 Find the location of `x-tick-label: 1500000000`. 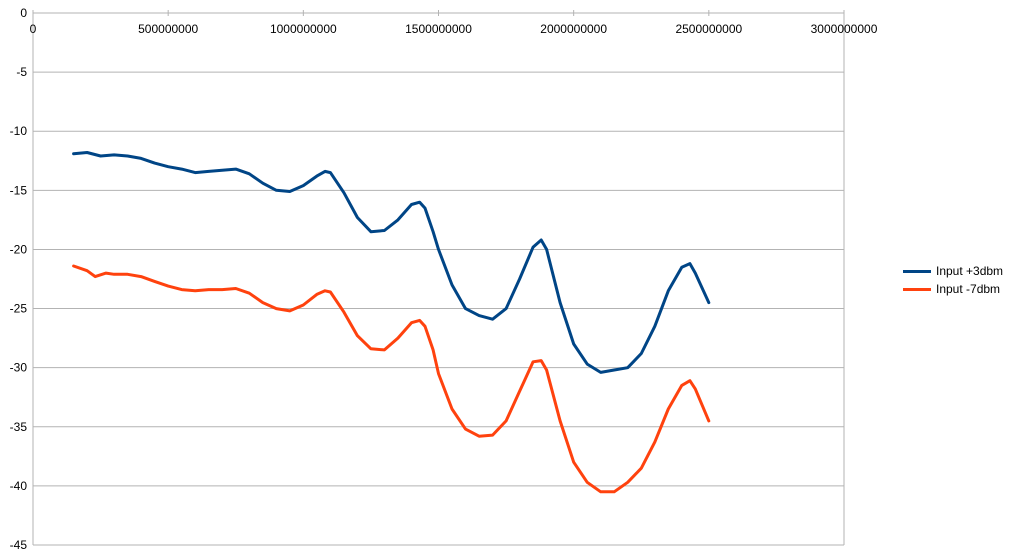

x-tick-label: 1500000000 is located at coordinates (438, 29).